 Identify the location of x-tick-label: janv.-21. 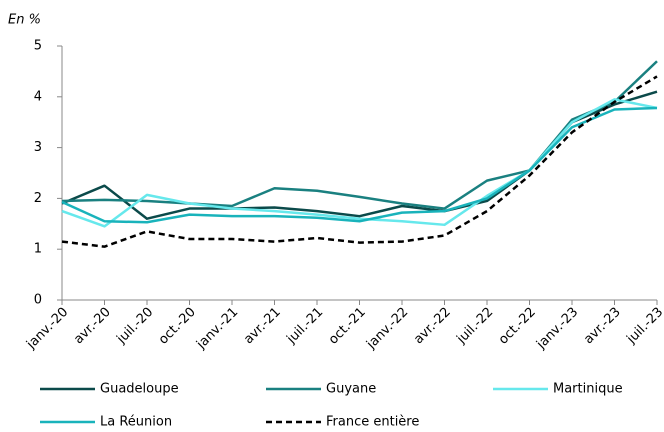
(217, 329).